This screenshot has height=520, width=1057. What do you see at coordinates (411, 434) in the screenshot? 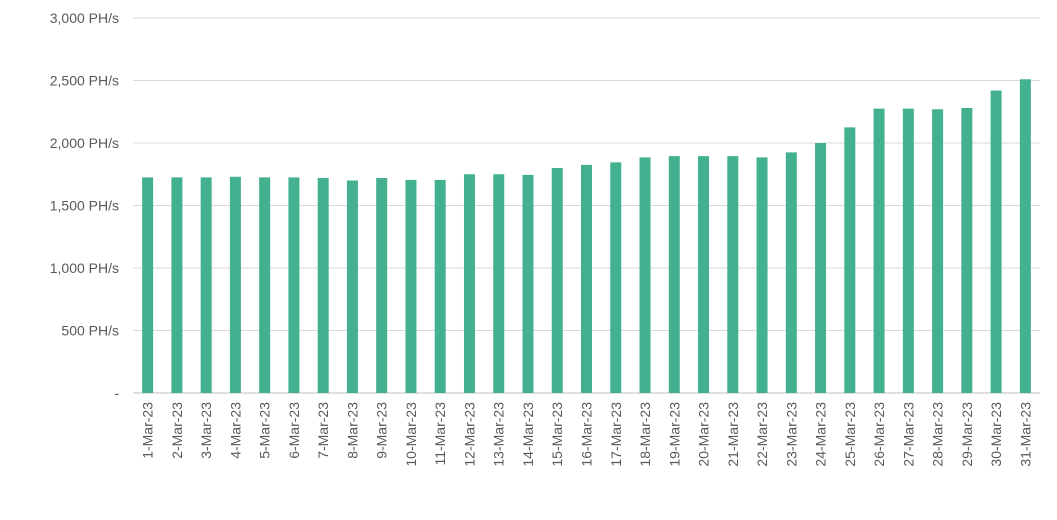
I see `x-tick-label: 10-Mar-23` at bounding box center [411, 434].